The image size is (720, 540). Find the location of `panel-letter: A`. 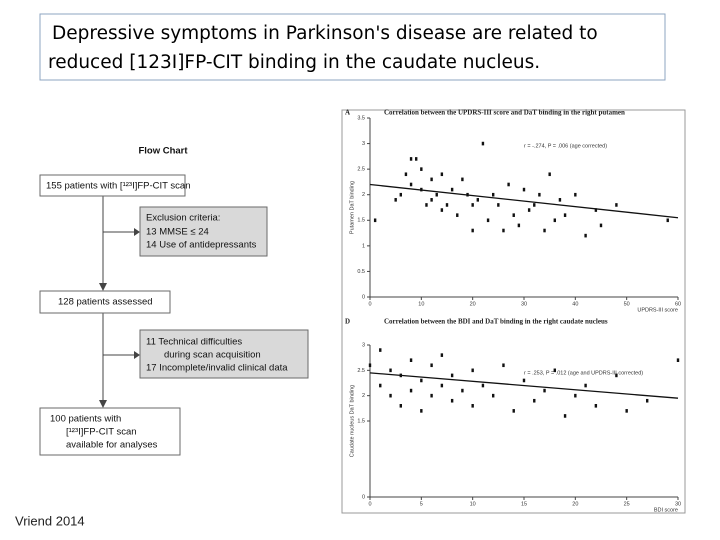

panel-letter: A is located at coordinates (347, 113).